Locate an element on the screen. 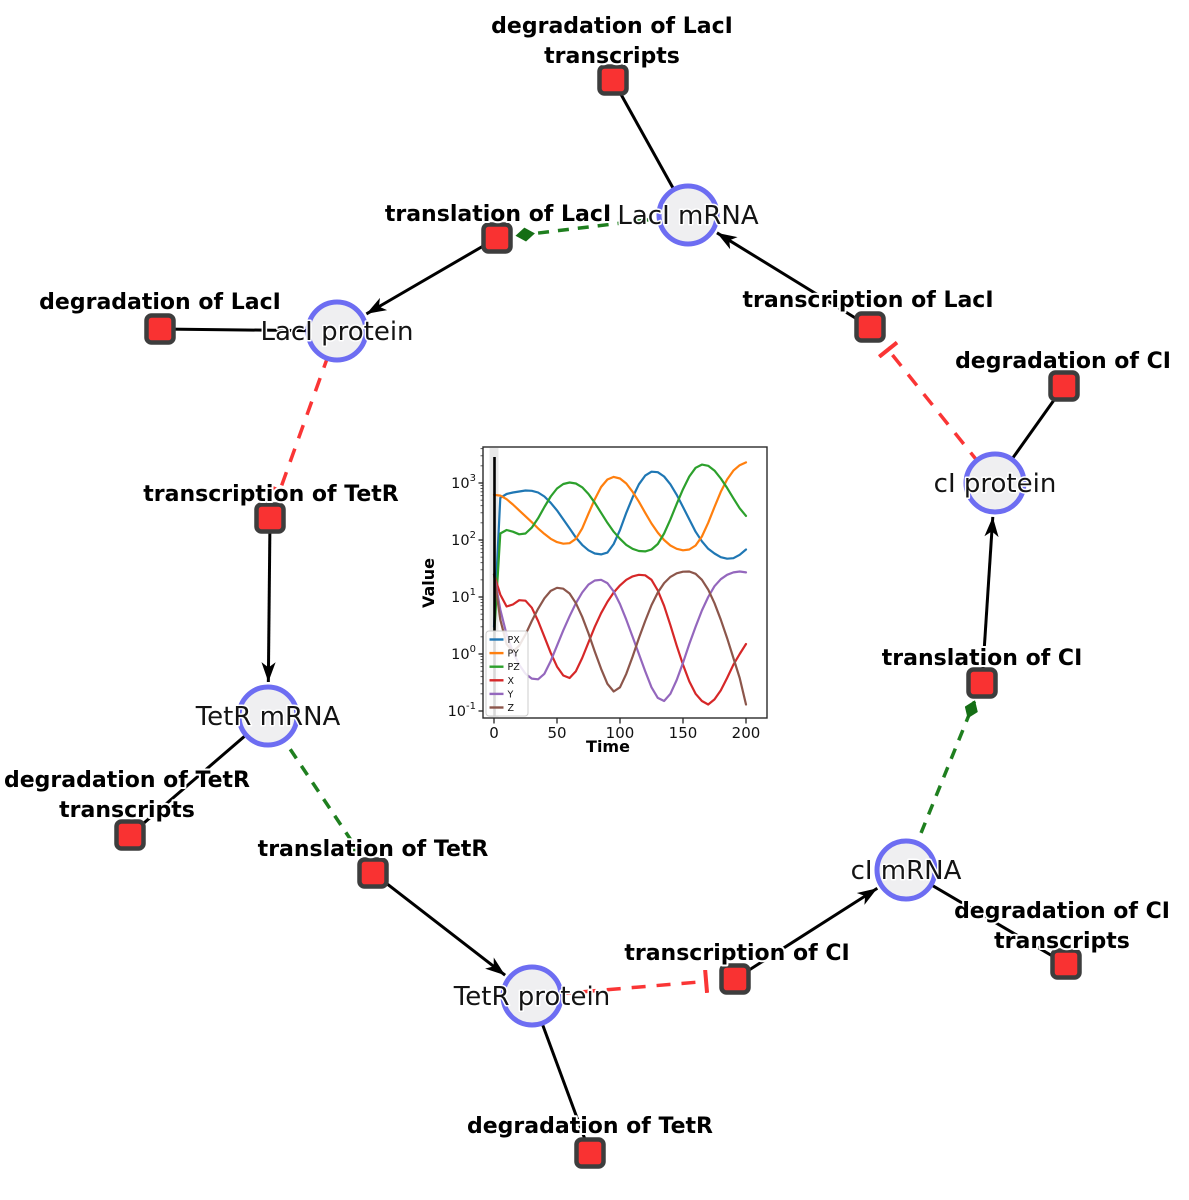 This screenshot has height=1200, width=1189. y-tick-label-10e-1: 10⁻¹ is located at coordinates (462, 710).